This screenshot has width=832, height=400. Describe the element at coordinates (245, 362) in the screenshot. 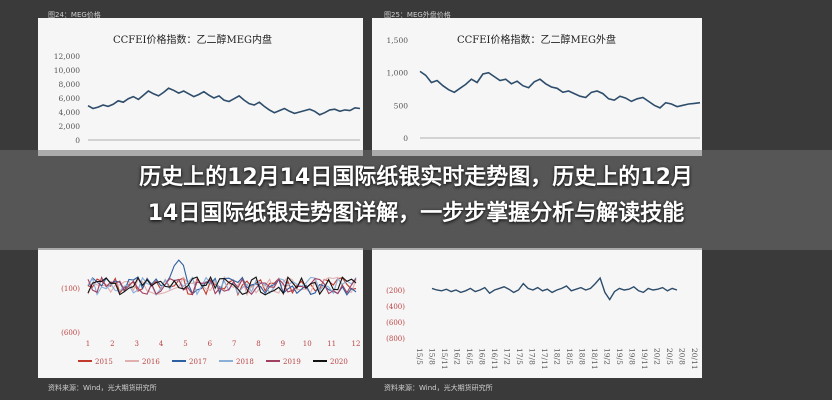

I see `legend-label: 2018` at that location.